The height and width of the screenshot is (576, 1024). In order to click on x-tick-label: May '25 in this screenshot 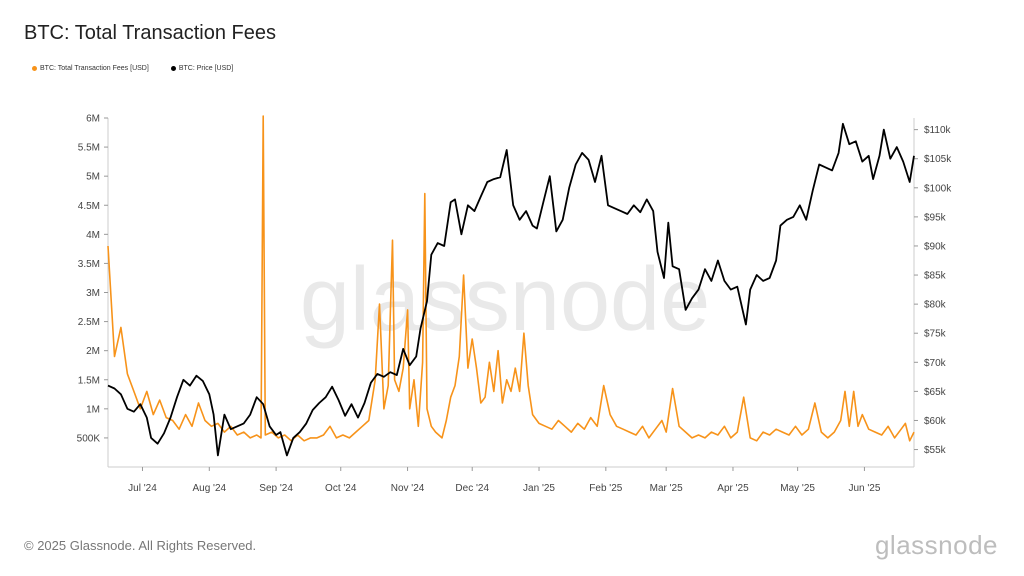, I will do `click(797, 488)`.